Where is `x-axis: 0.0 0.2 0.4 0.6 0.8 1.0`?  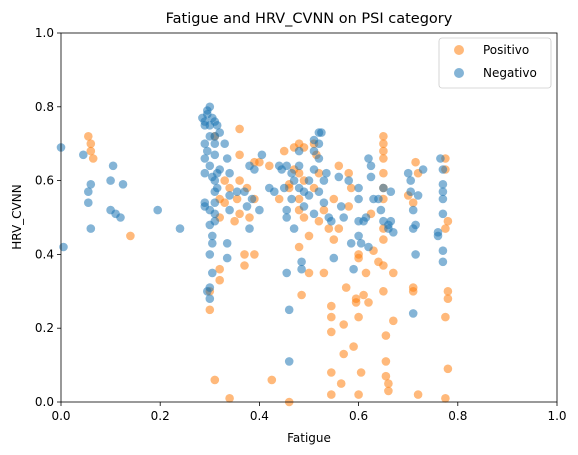
x-axis: 0.0 0.2 0.4 0.6 0.8 1.0 is located at coordinates (309, 412).